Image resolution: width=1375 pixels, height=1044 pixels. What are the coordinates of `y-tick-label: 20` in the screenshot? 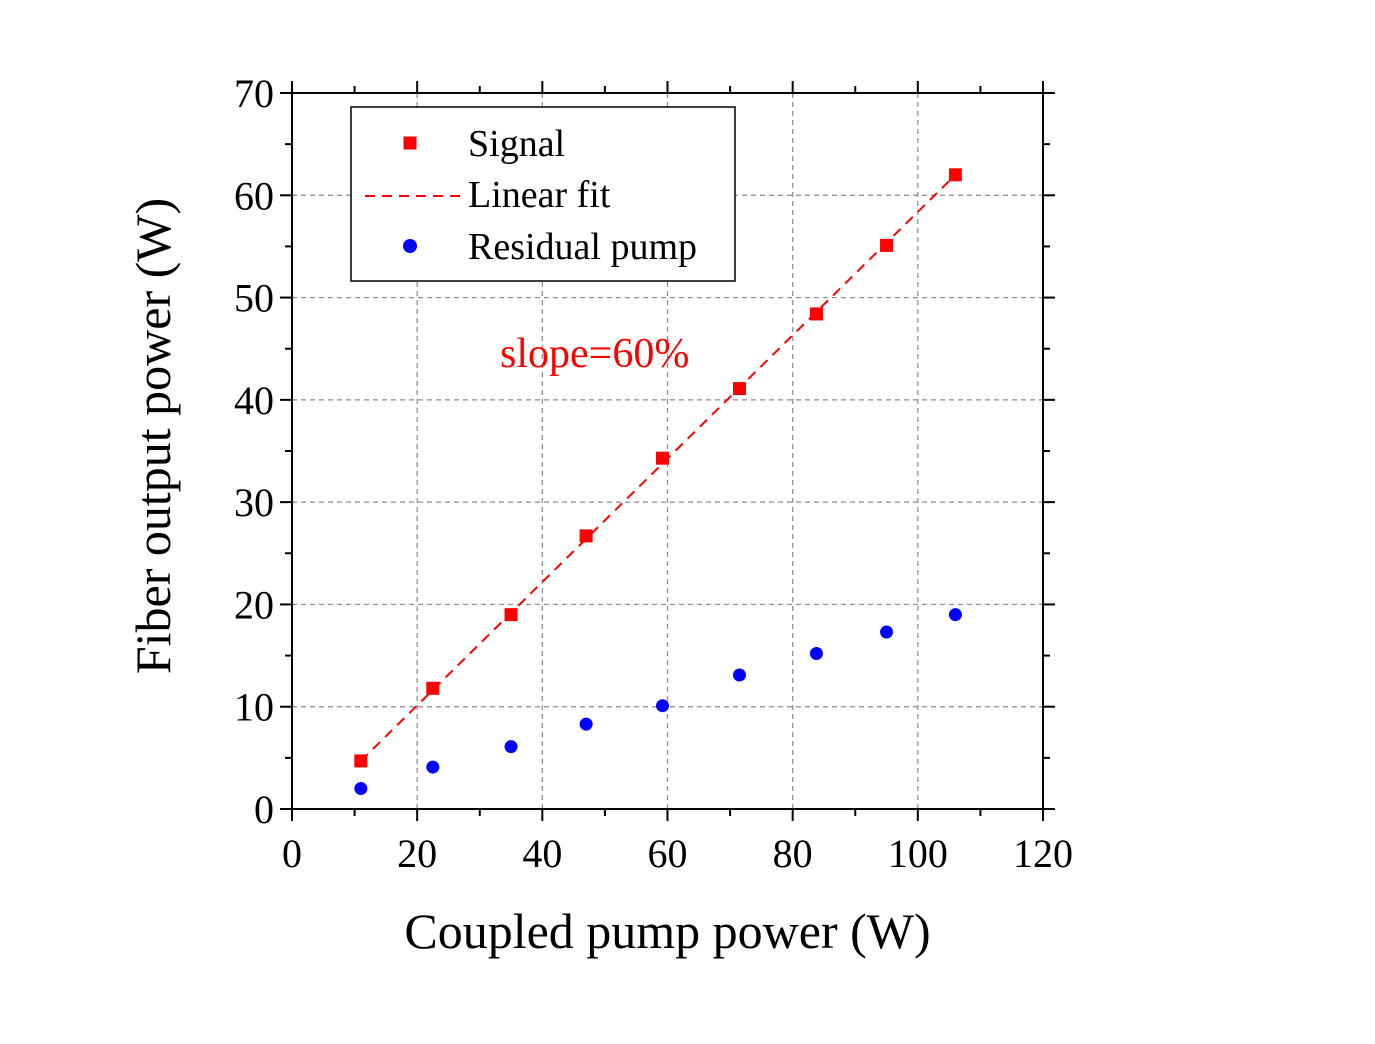 It's located at (254, 604).